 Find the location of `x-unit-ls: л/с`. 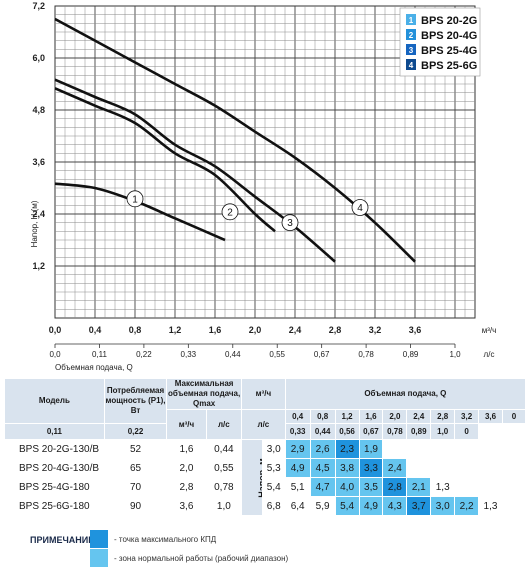

x-unit-ls: л/с is located at coordinates (489, 354).